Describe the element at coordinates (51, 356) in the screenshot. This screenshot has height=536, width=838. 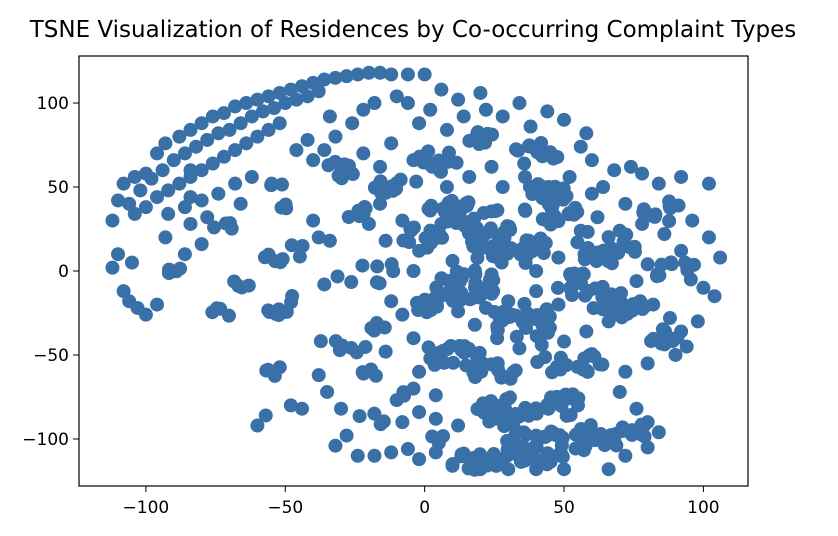
I see `y-tick-label: −50` at that location.